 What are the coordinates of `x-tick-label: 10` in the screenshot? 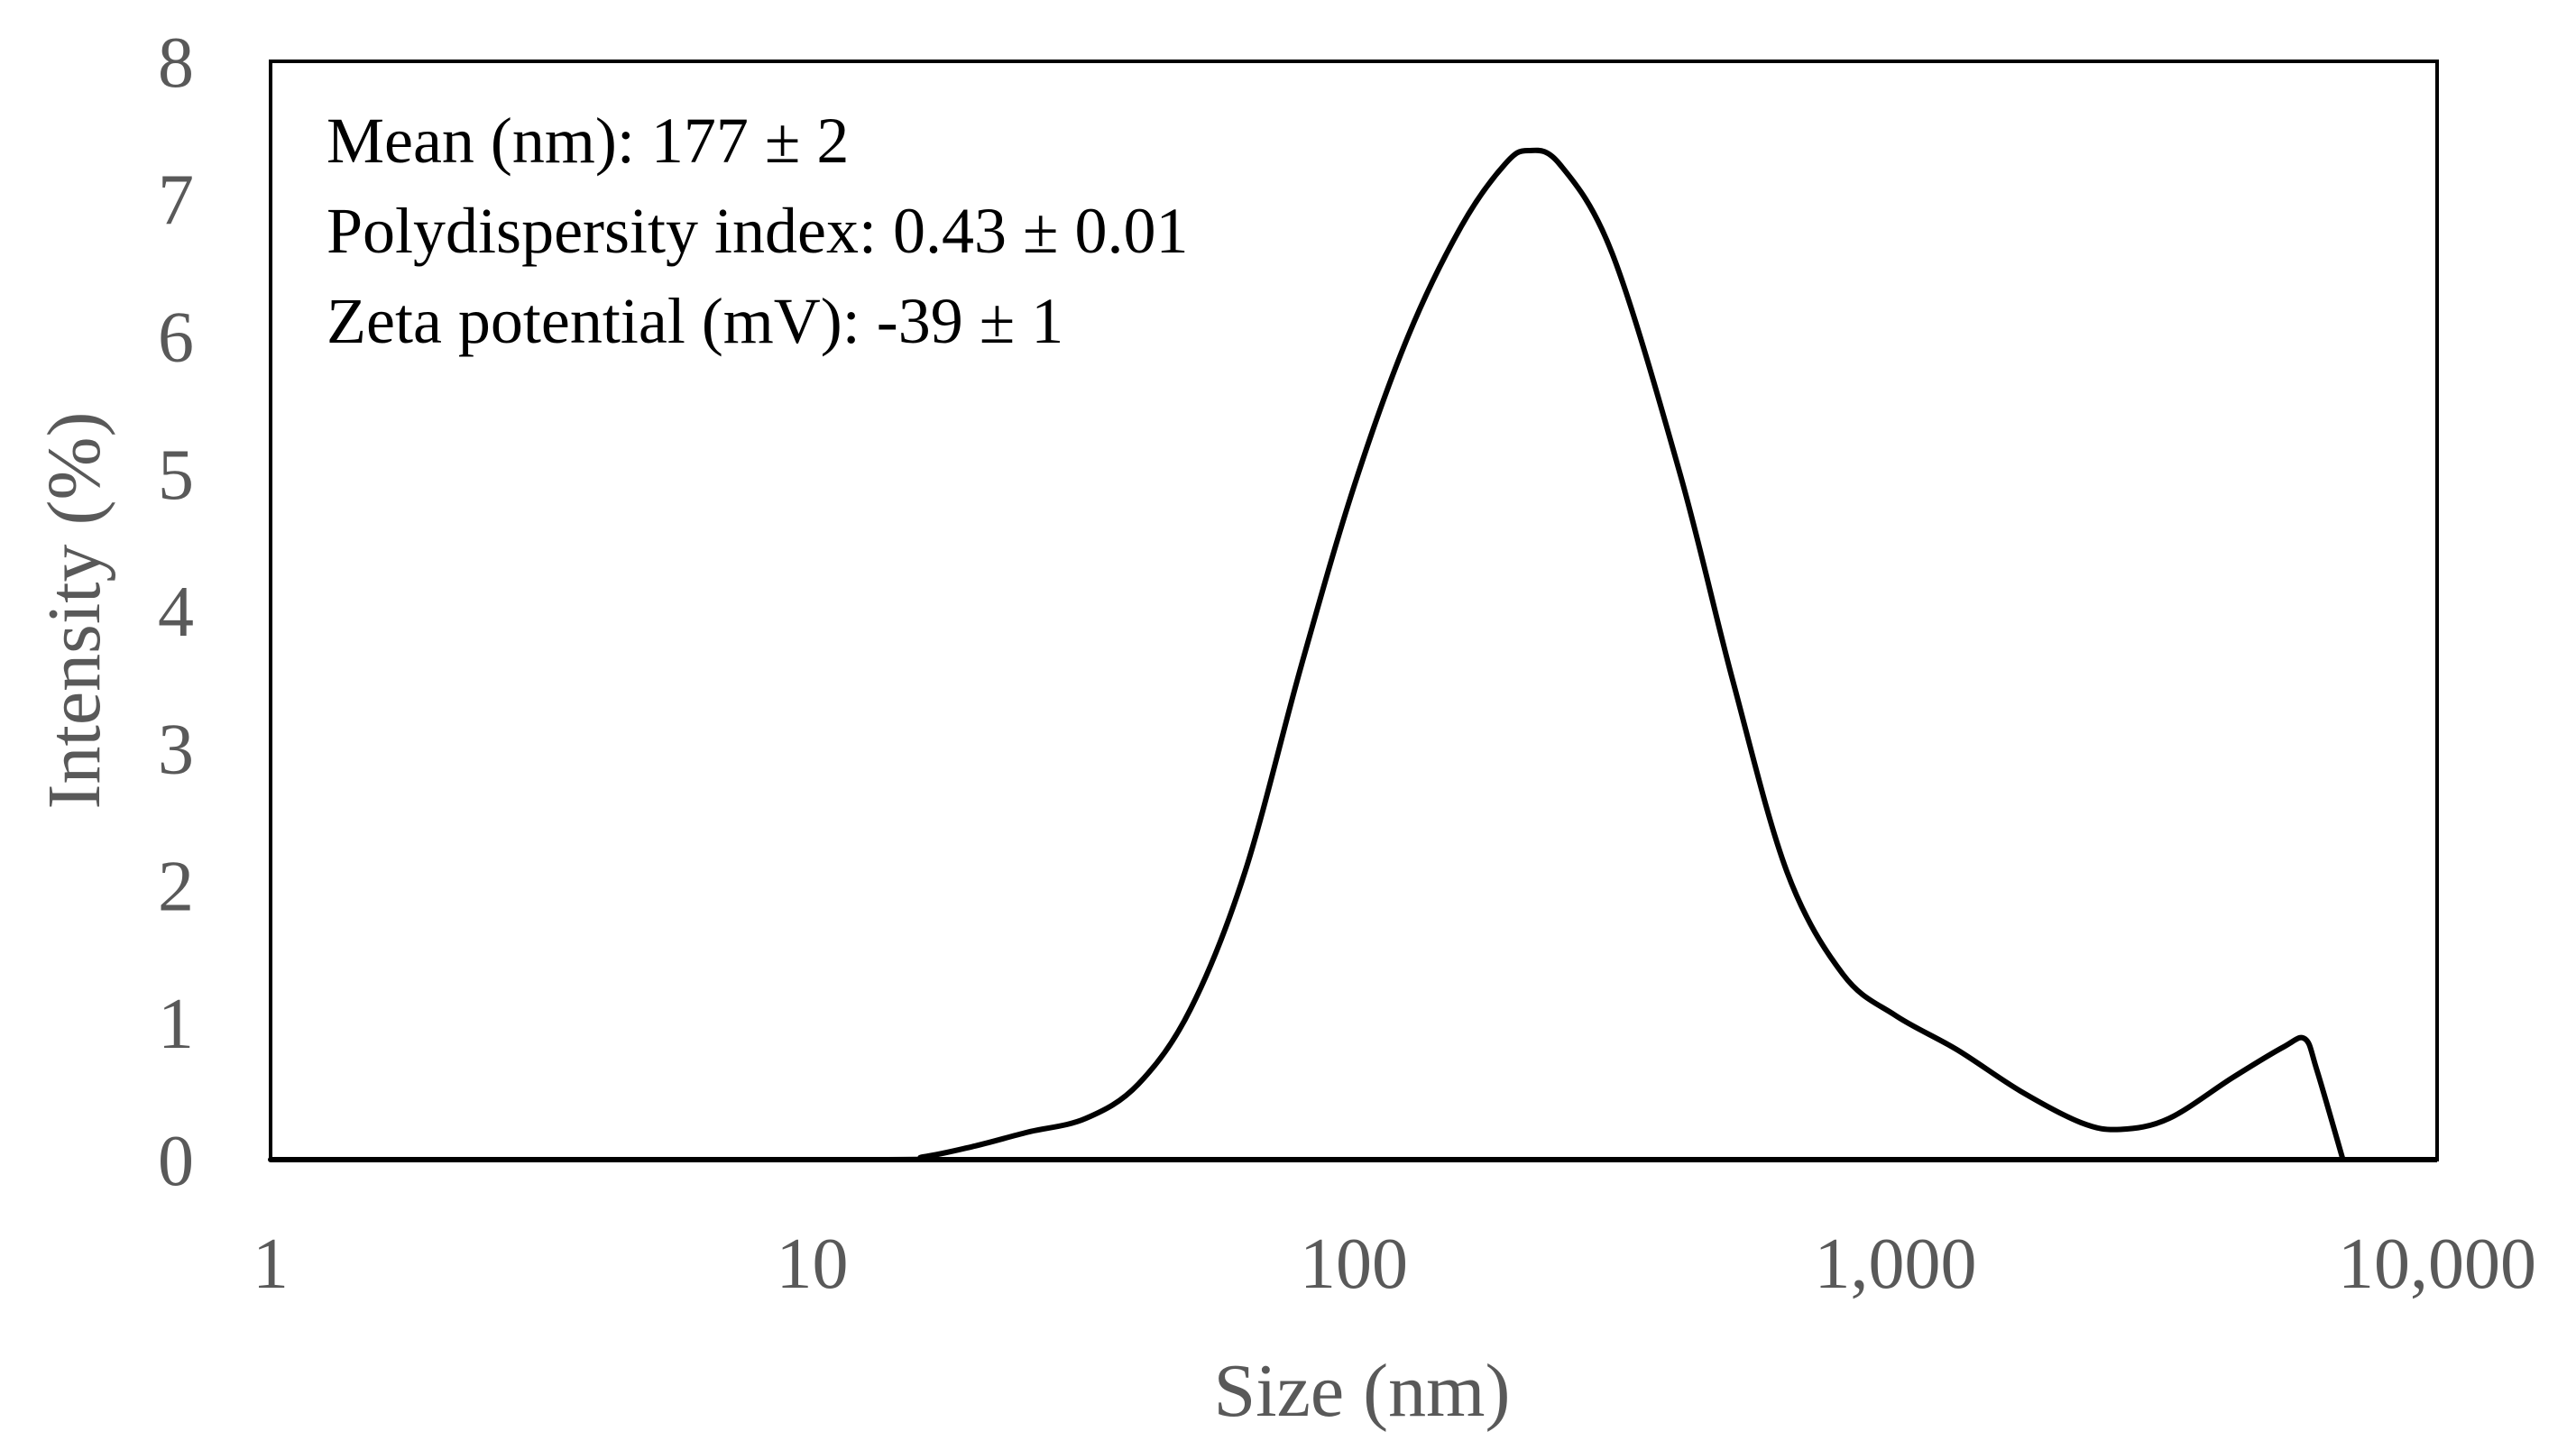 It's located at (813, 1264).